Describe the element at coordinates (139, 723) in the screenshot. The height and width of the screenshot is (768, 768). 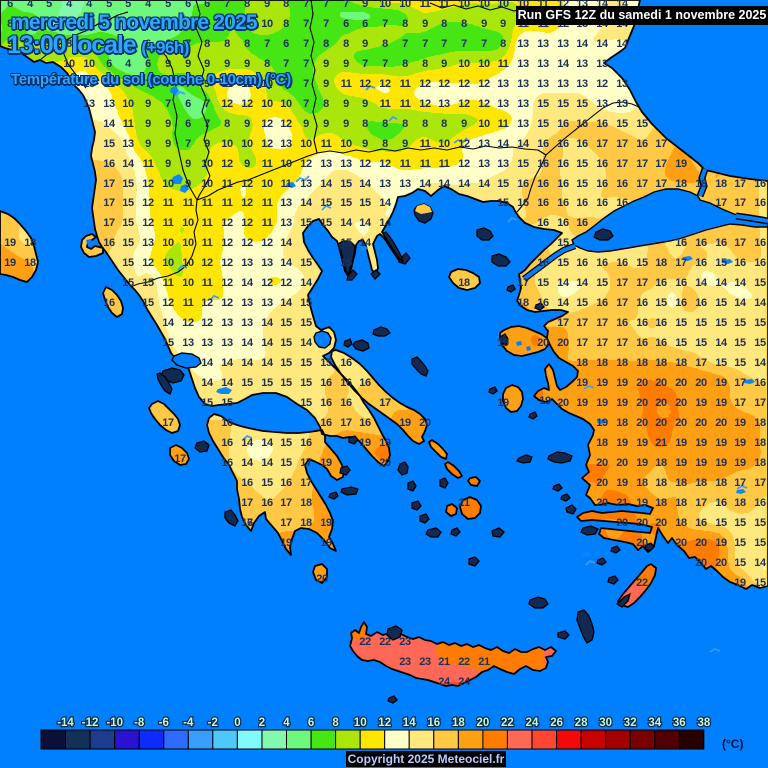
I see `svg-text: -8` at that location.